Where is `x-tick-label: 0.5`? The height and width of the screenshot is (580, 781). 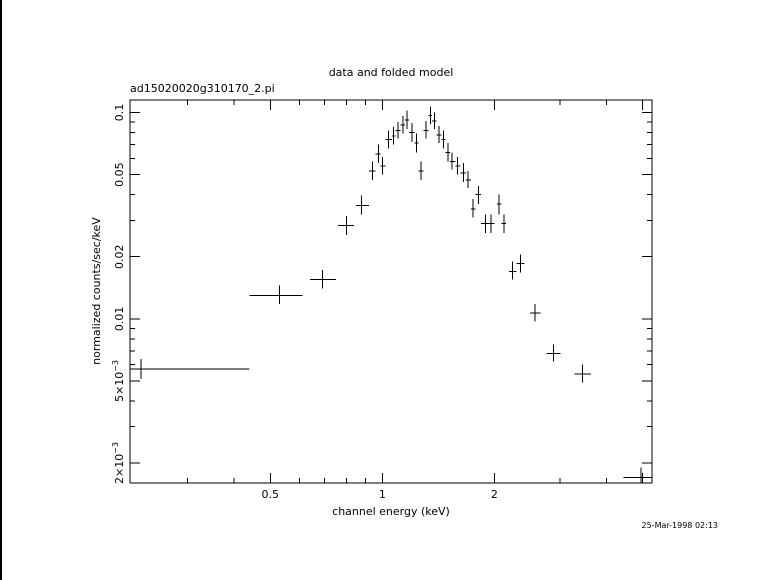
x-tick-label: 0.5 is located at coordinates (271, 494).